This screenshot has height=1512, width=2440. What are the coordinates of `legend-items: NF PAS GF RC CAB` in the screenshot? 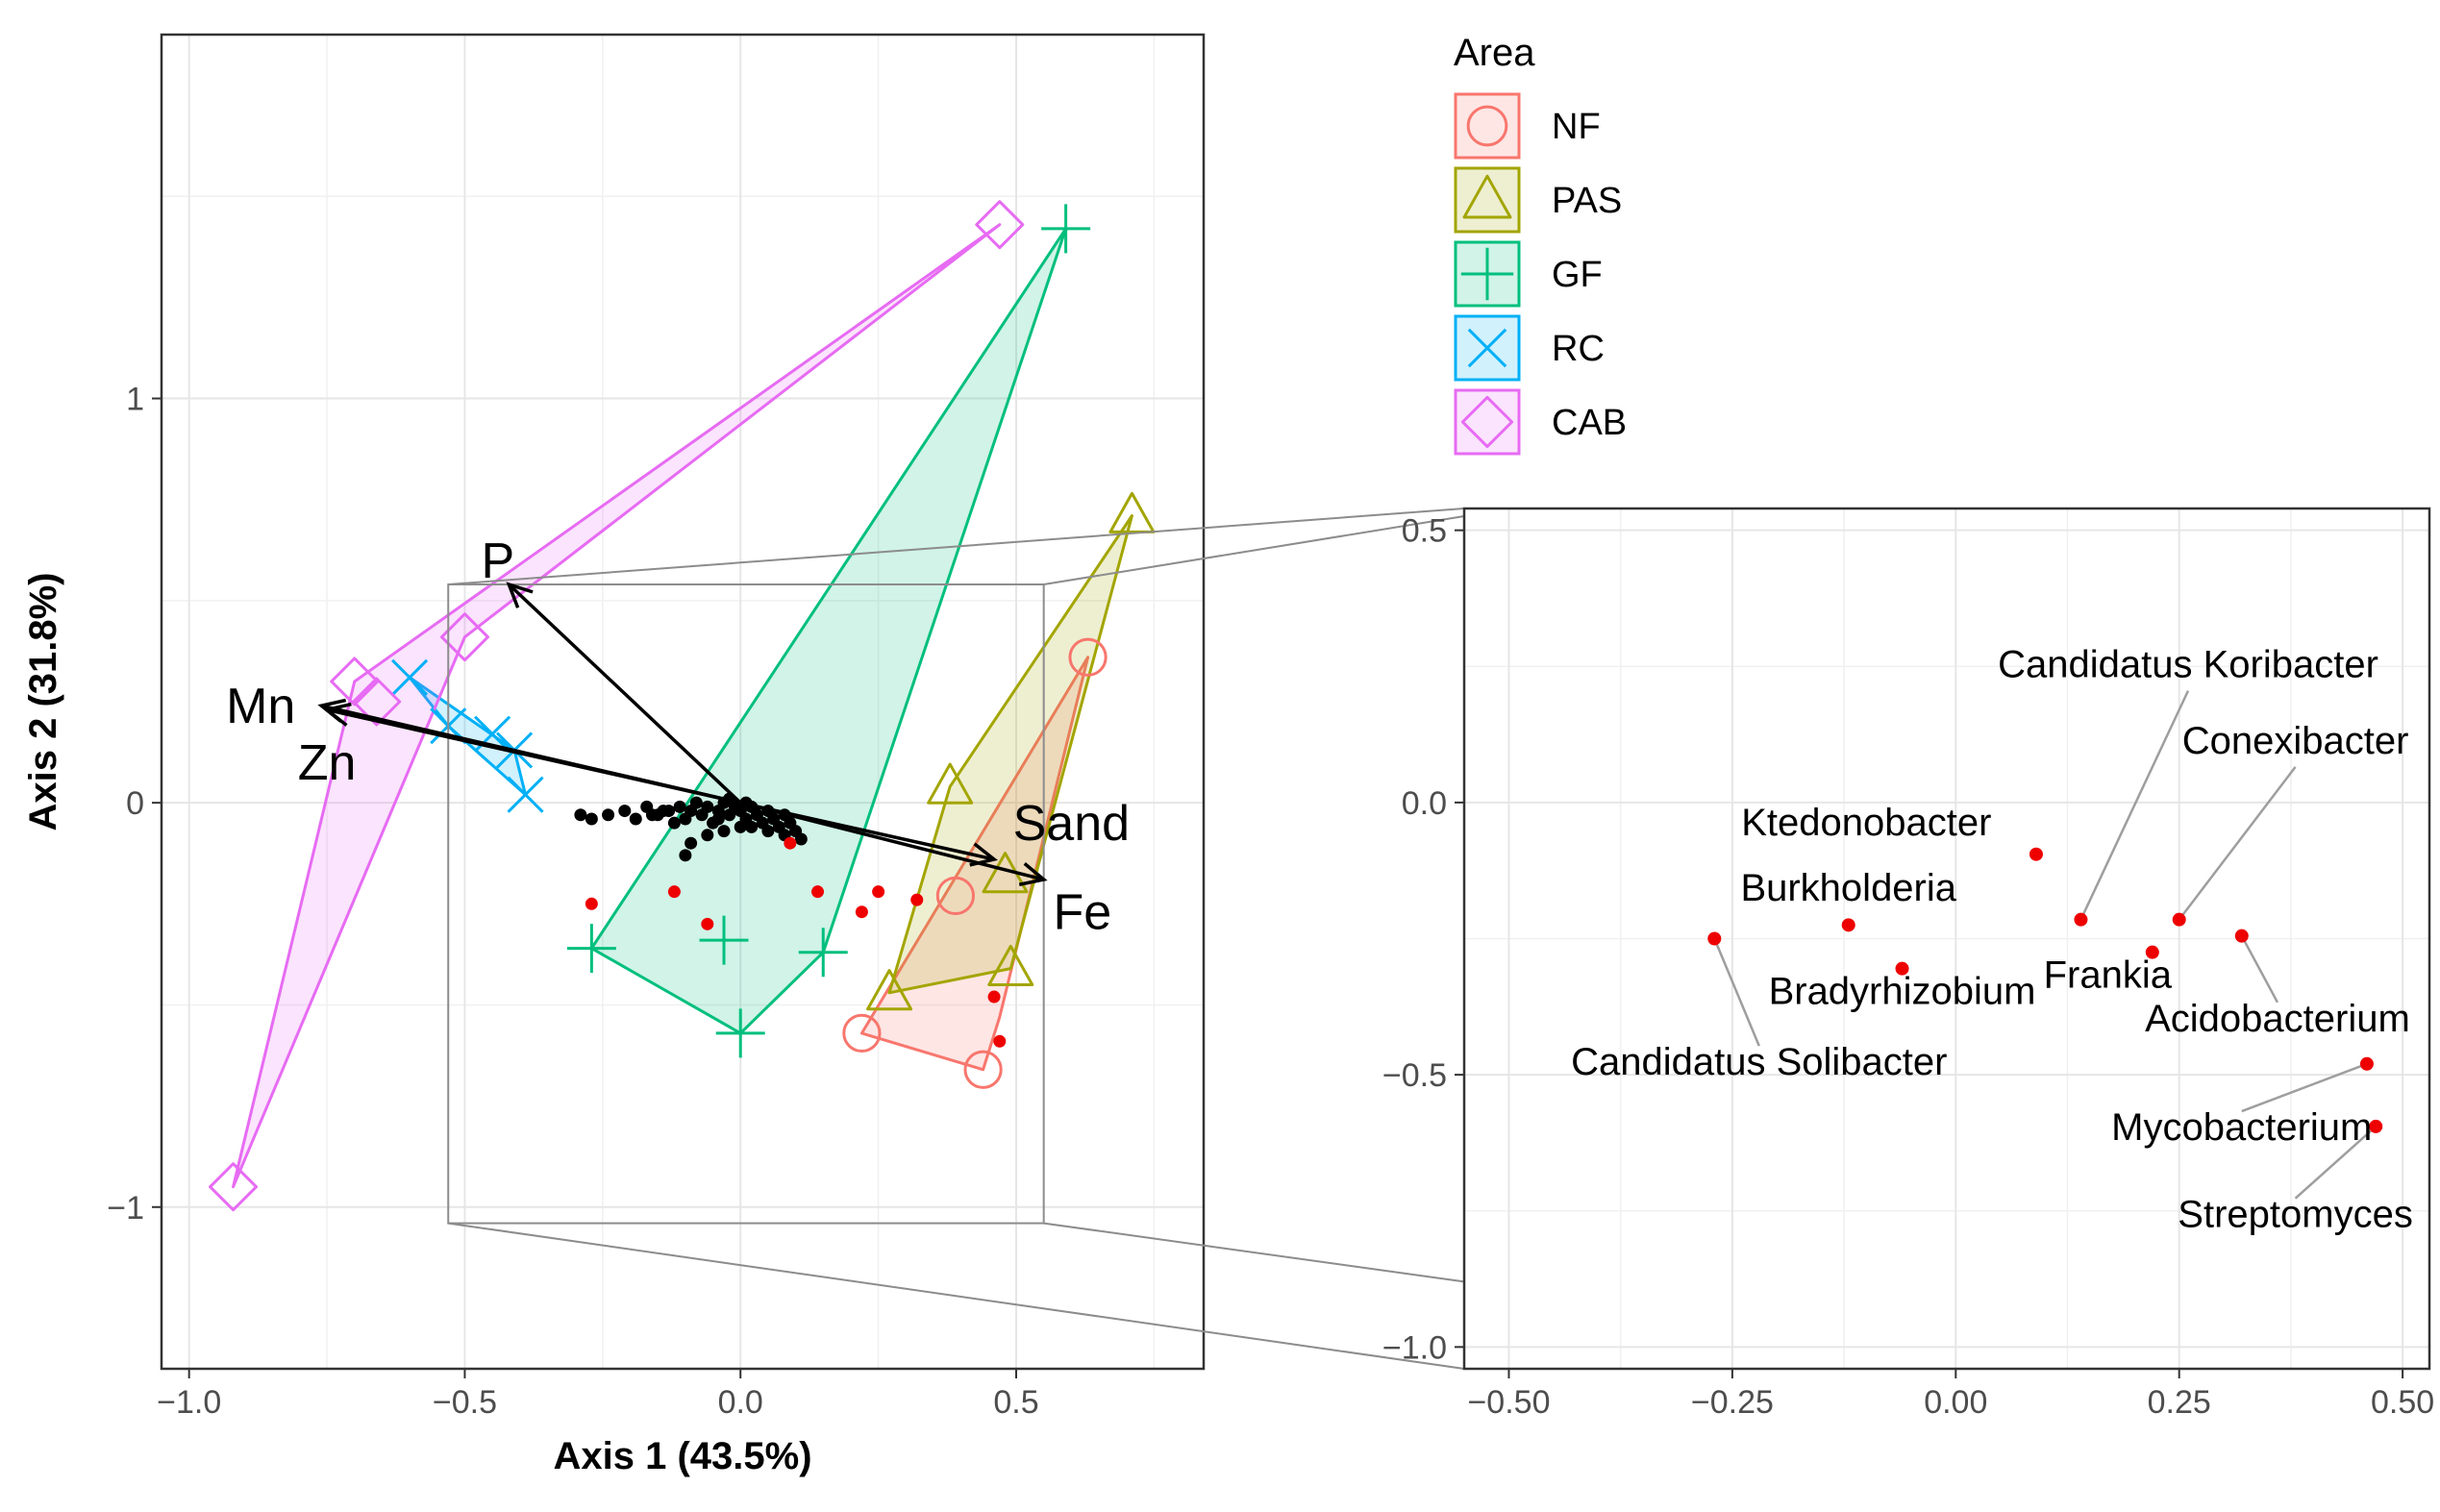 It's located at (1540, 274).